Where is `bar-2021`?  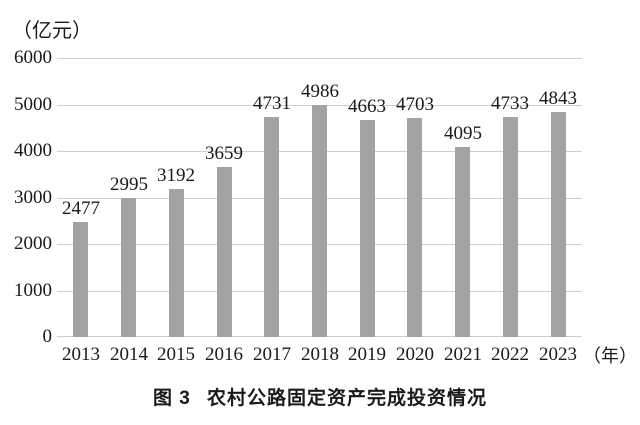 bar-2021 is located at coordinates (462, 242).